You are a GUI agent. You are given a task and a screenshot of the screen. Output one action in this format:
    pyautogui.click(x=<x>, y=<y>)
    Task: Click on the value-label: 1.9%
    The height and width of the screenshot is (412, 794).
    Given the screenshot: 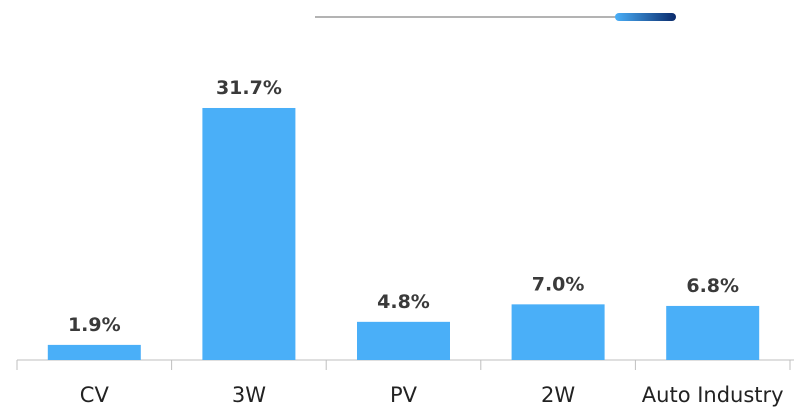 What is the action you would take?
    pyautogui.click(x=94, y=325)
    